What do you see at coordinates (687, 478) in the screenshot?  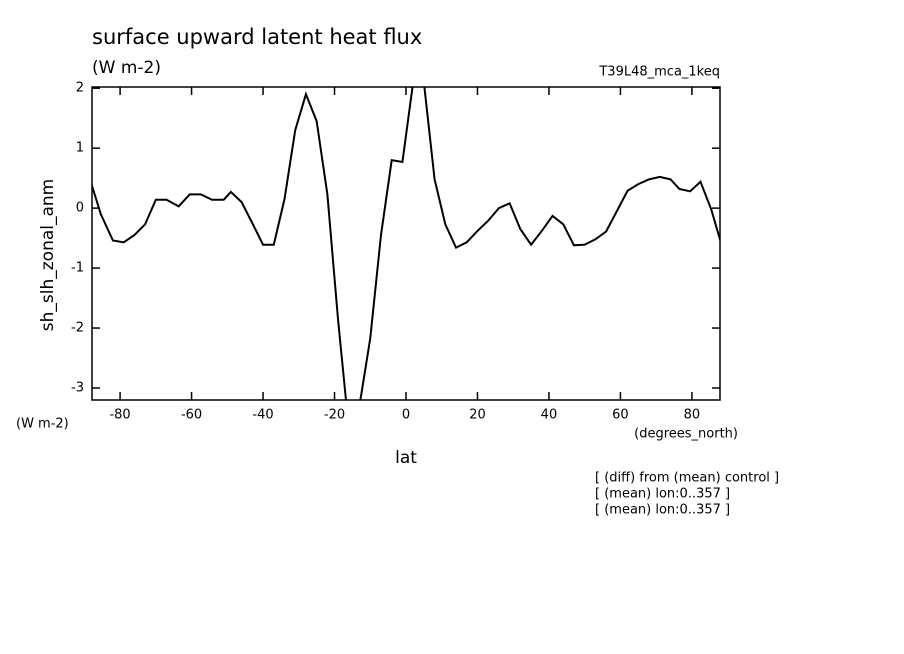 I see `note: [ (diff) from (mean) control ]` at bounding box center [687, 478].